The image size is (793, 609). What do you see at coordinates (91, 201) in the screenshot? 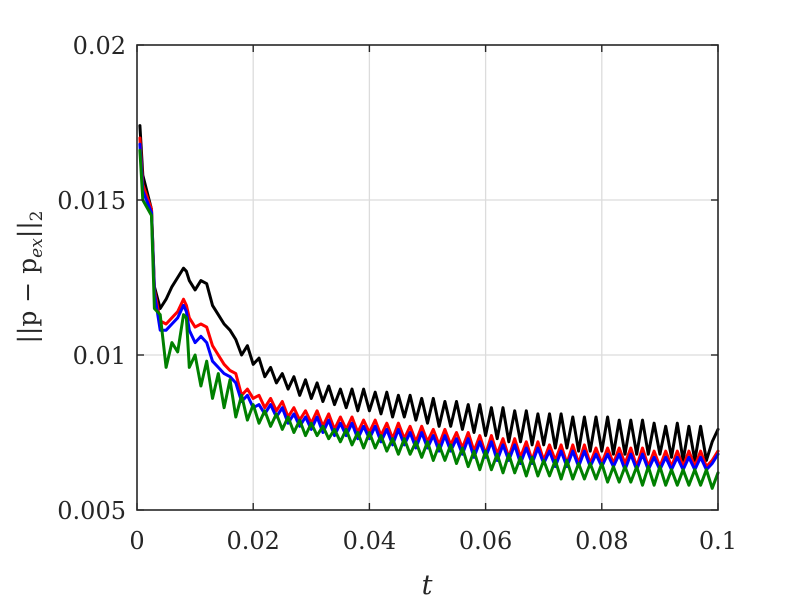
I see `y-tick-label: 0.015` at bounding box center [91, 201].